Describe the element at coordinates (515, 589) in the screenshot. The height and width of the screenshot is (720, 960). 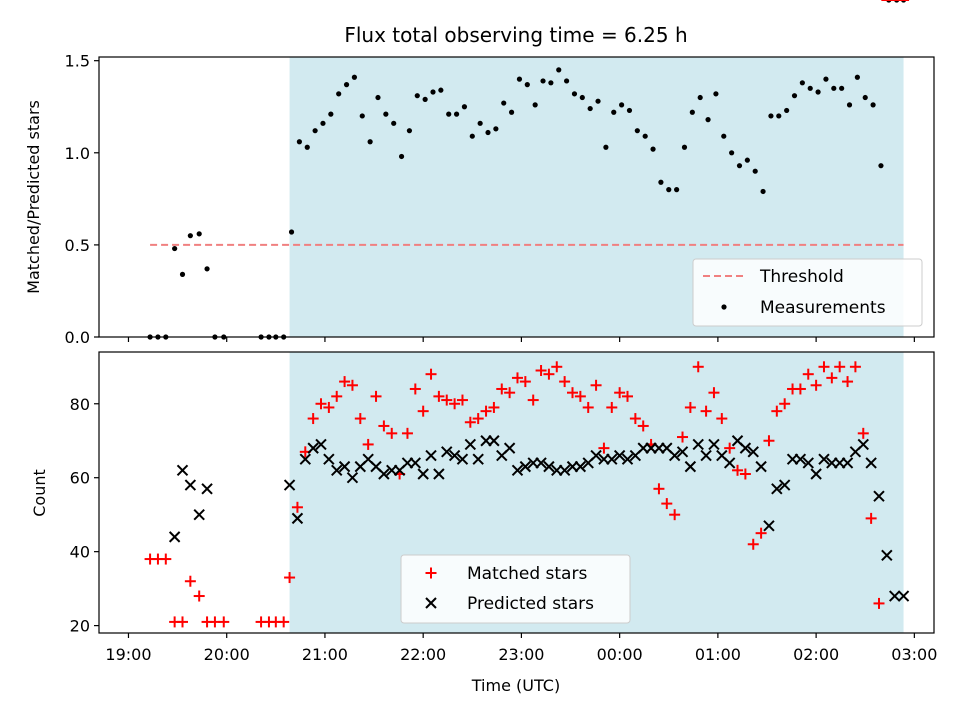
I see `bottom-legend-box` at that location.